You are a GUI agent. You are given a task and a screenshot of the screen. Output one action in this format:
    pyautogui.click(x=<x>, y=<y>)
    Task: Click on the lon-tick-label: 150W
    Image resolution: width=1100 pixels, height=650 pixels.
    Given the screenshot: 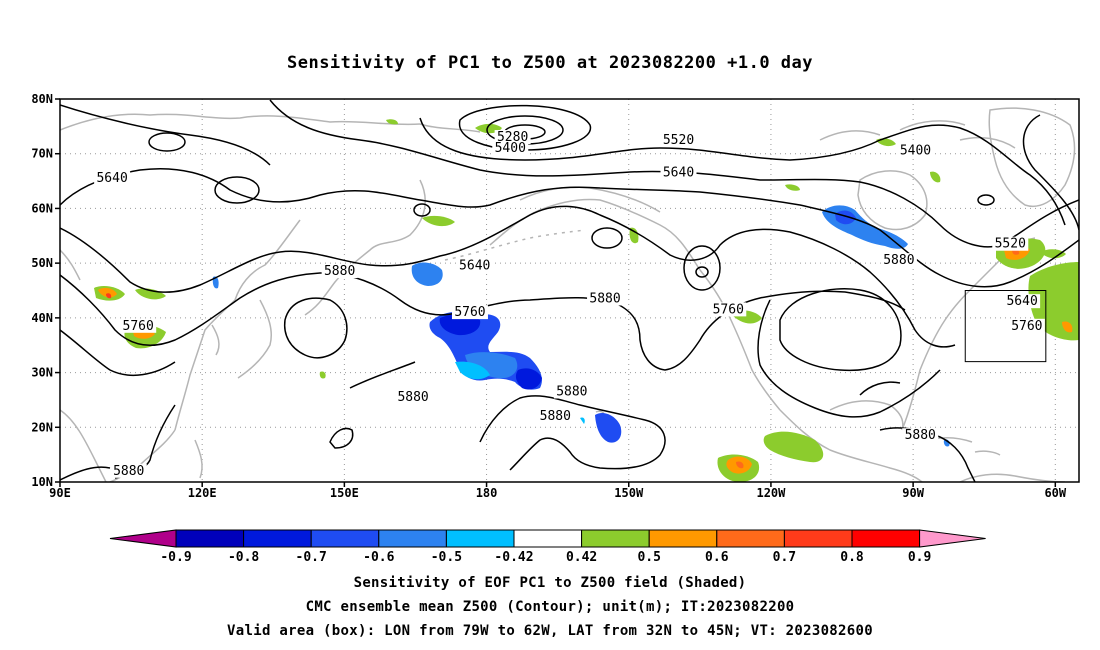 What is the action you would take?
    pyautogui.click(x=629, y=493)
    